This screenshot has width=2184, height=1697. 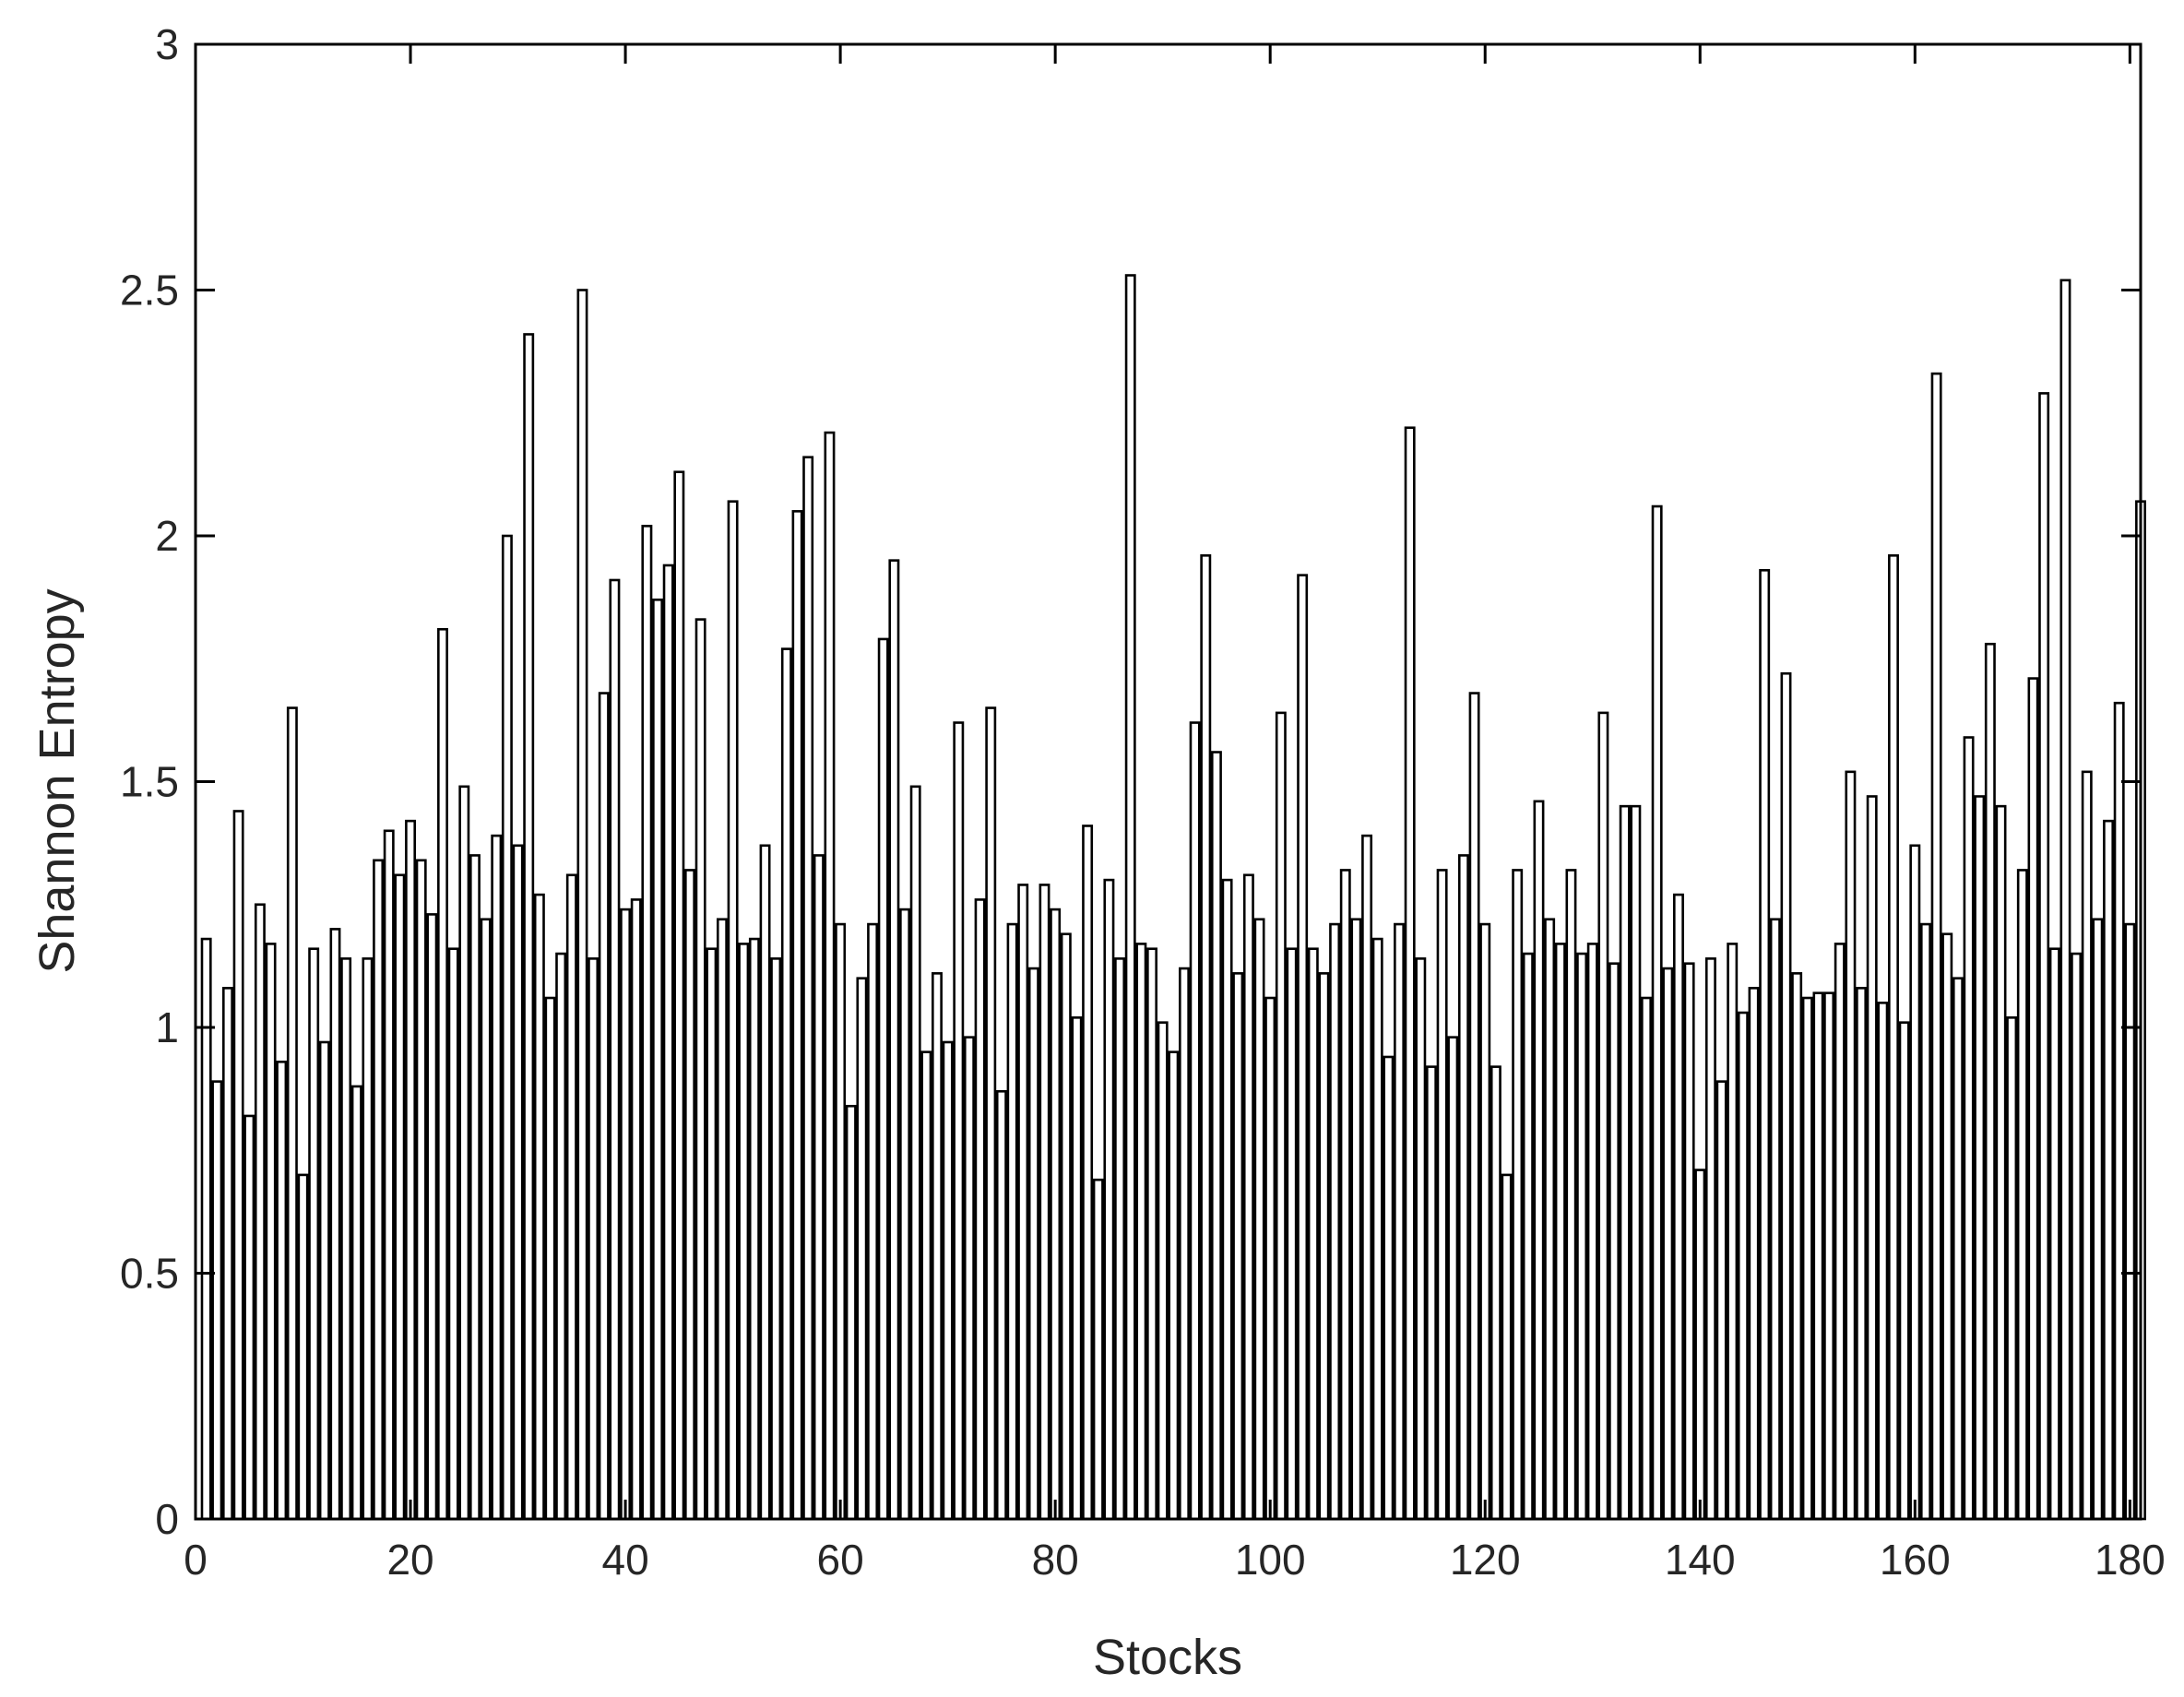 I want to click on x-tick-label-80: 80, so click(x=1055, y=1560).